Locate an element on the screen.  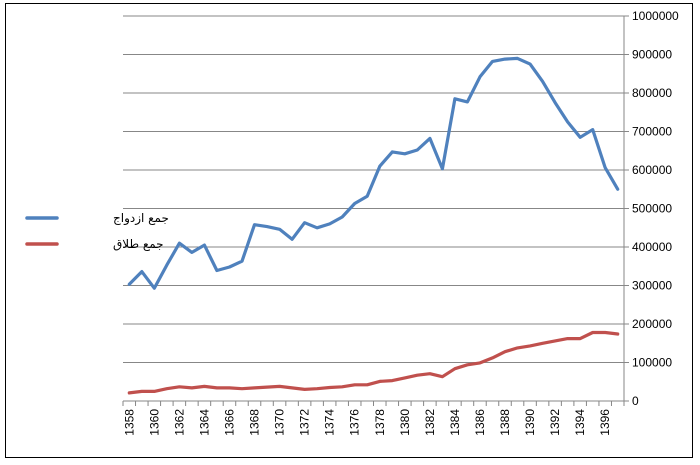
y-tick-label: 700000 is located at coordinates (652, 132).